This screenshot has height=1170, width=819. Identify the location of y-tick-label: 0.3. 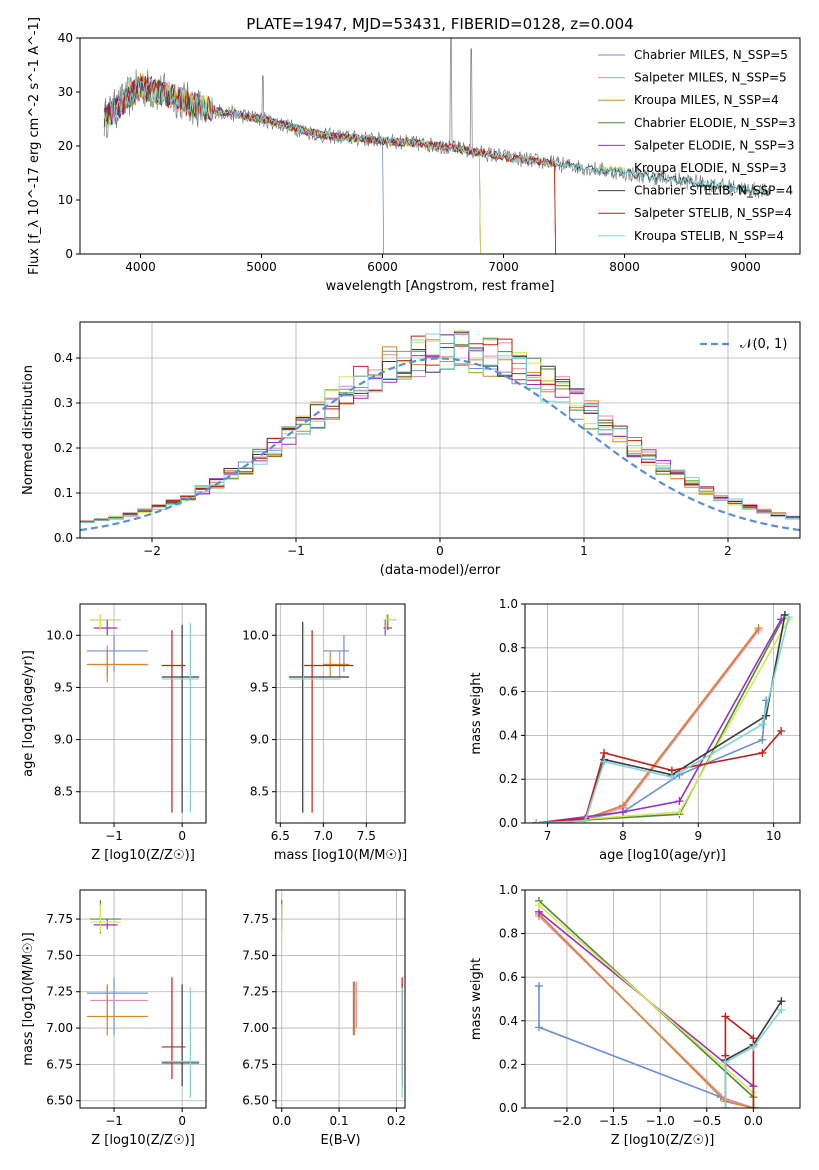
(63, 403).